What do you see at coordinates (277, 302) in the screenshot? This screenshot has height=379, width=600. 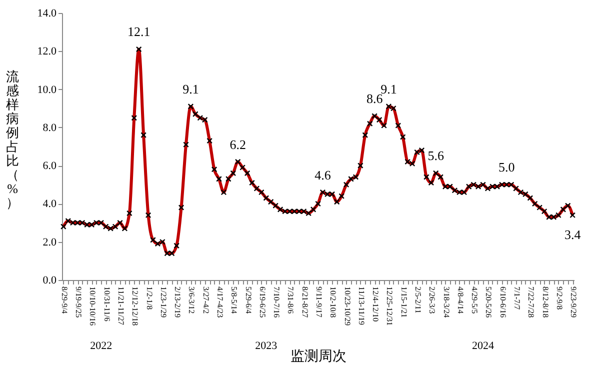 I see `x-tick-label: 7/10-7/16` at bounding box center [277, 302].